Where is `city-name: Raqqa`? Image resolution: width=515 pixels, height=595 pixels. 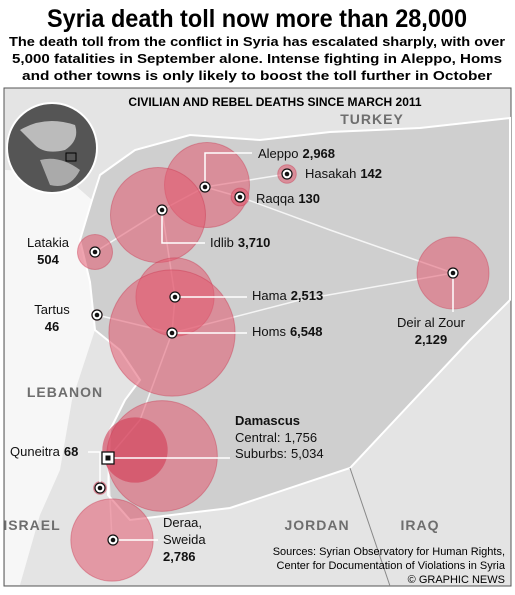 city-name: Raqqa is located at coordinates (275, 198).